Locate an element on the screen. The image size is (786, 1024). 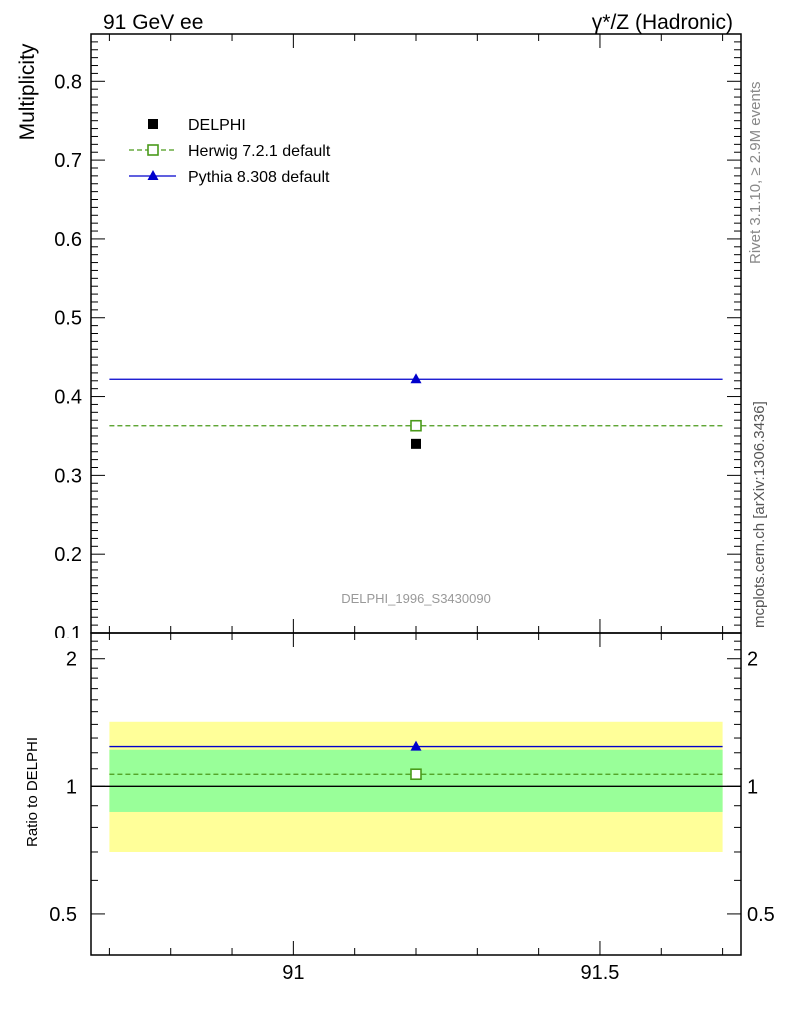
ratio-ytick-label-left: 1 is located at coordinates (71, 787).